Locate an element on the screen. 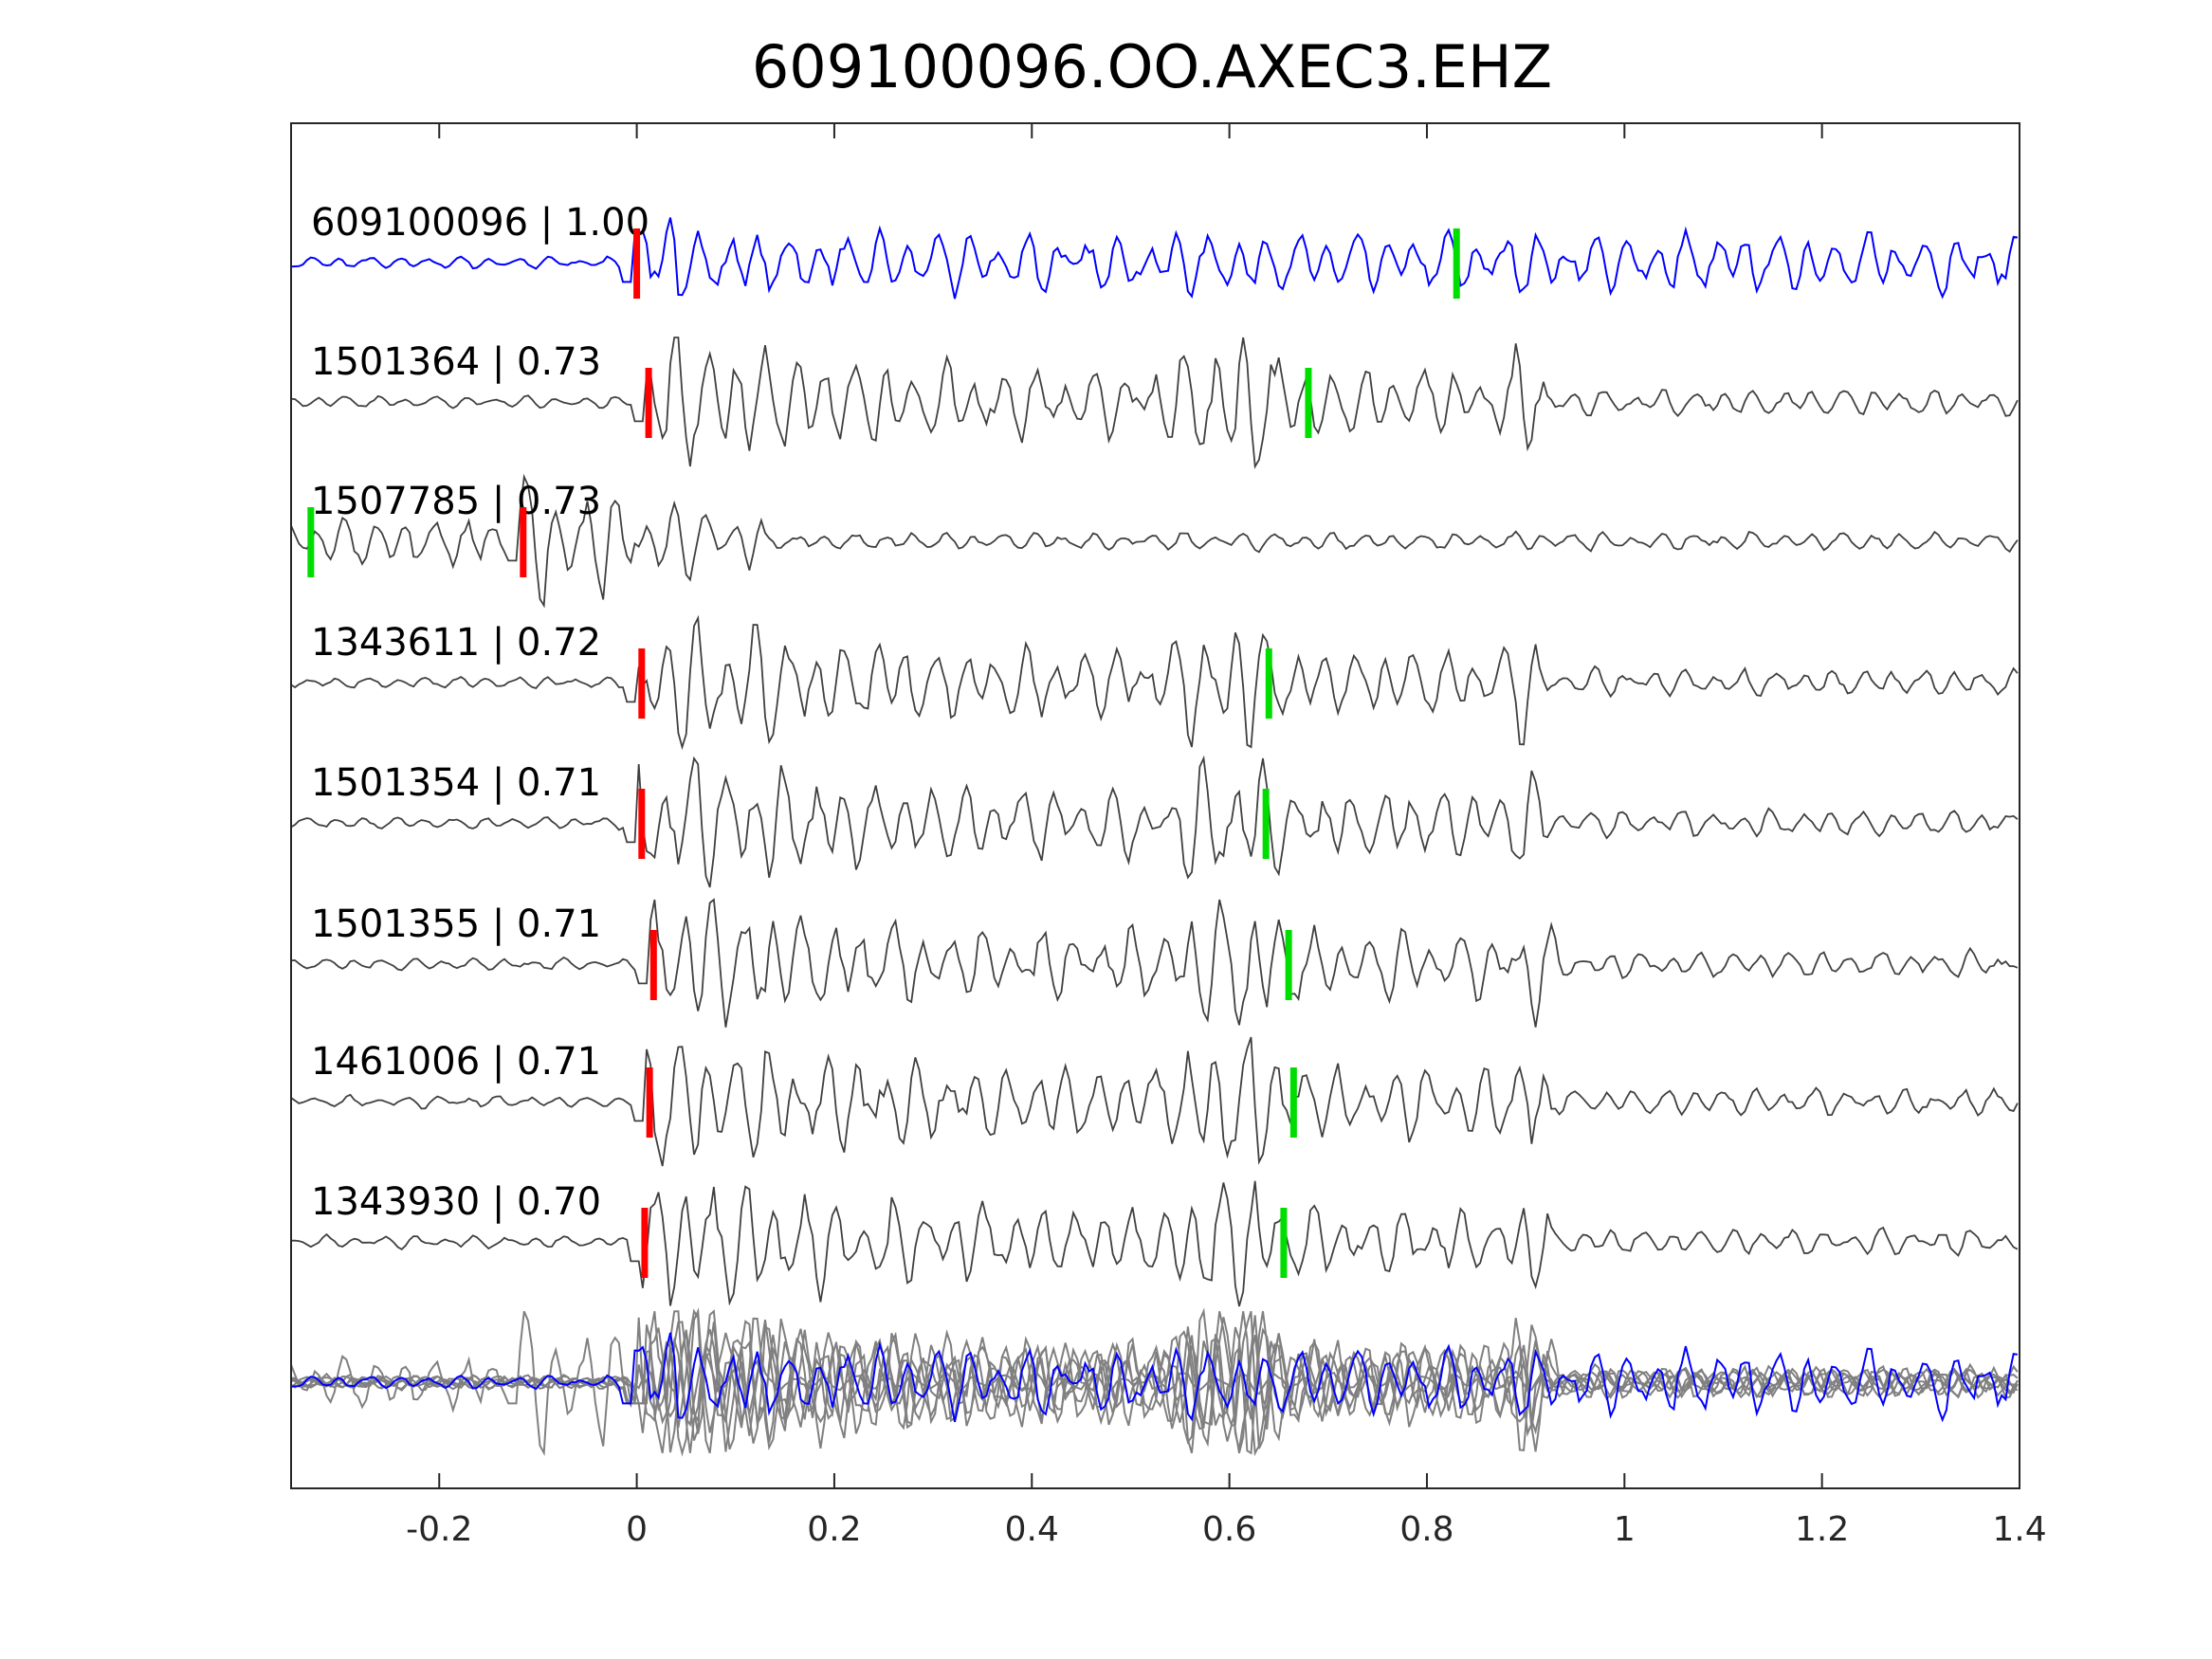 This screenshot has width=2212, height=1659. trace-label: 1501355 | 0.71 is located at coordinates (456, 924).